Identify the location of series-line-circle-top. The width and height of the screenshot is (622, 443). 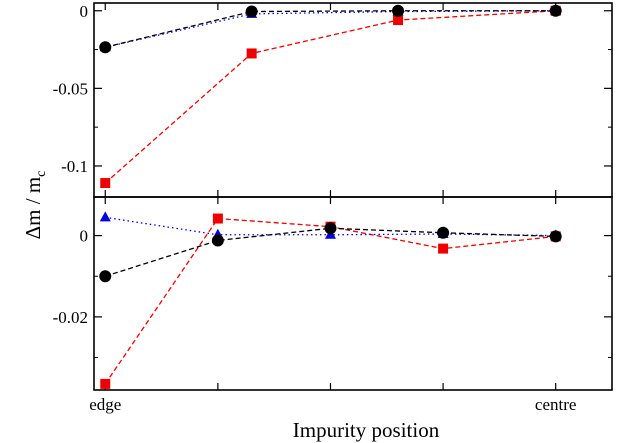
(330, 29).